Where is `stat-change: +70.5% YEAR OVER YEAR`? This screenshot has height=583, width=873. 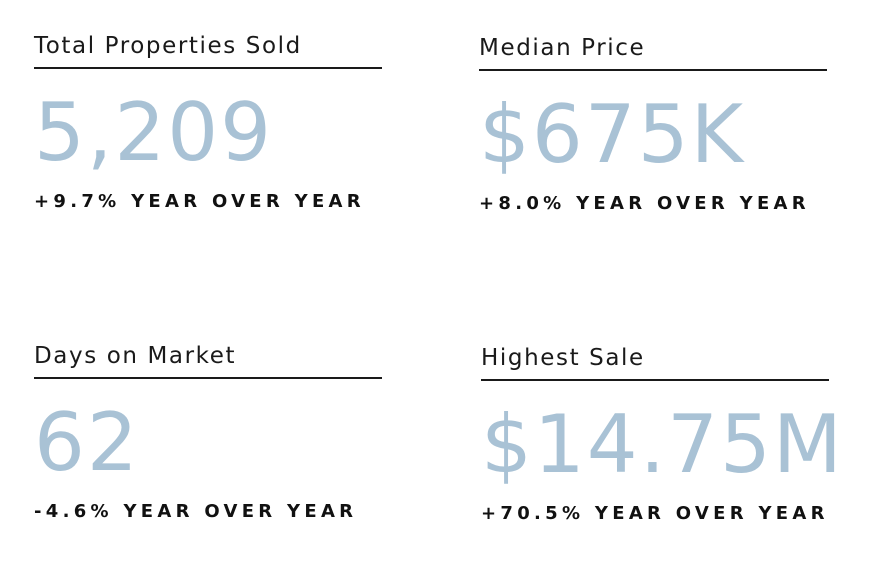
stat-change: +70.5% YEAR OVER YEAR is located at coordinates (655, 513).